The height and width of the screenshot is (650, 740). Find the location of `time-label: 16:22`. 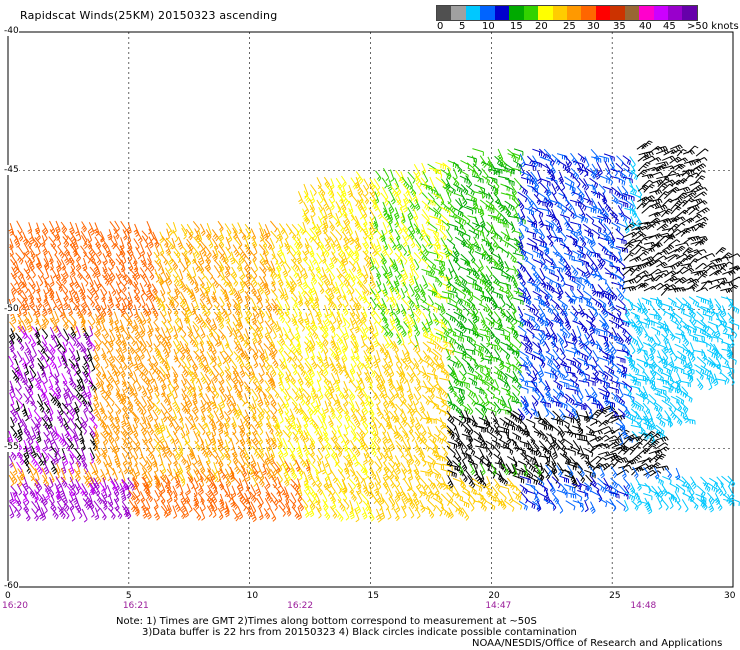

time-label: 16:22 is located at coordinates (300, 606).